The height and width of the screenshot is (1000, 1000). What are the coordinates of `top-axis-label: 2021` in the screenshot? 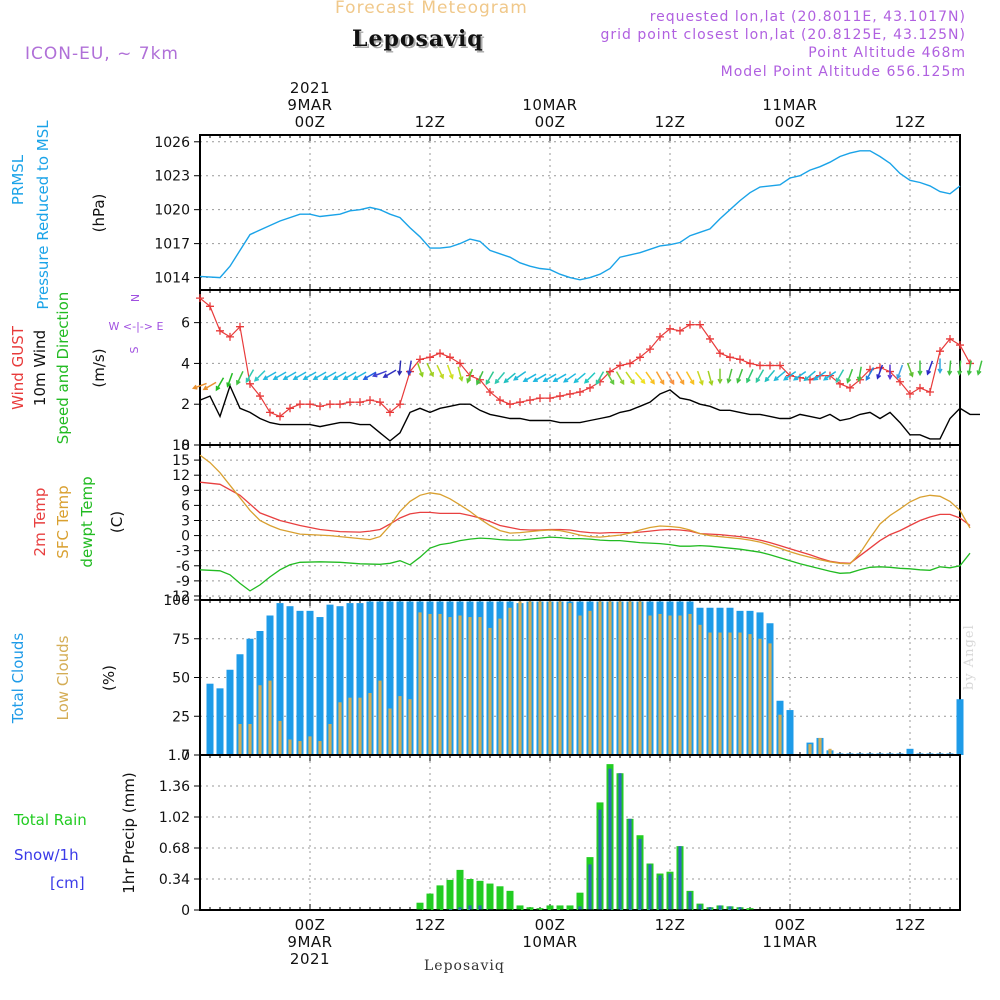 It's located at (310, 88).